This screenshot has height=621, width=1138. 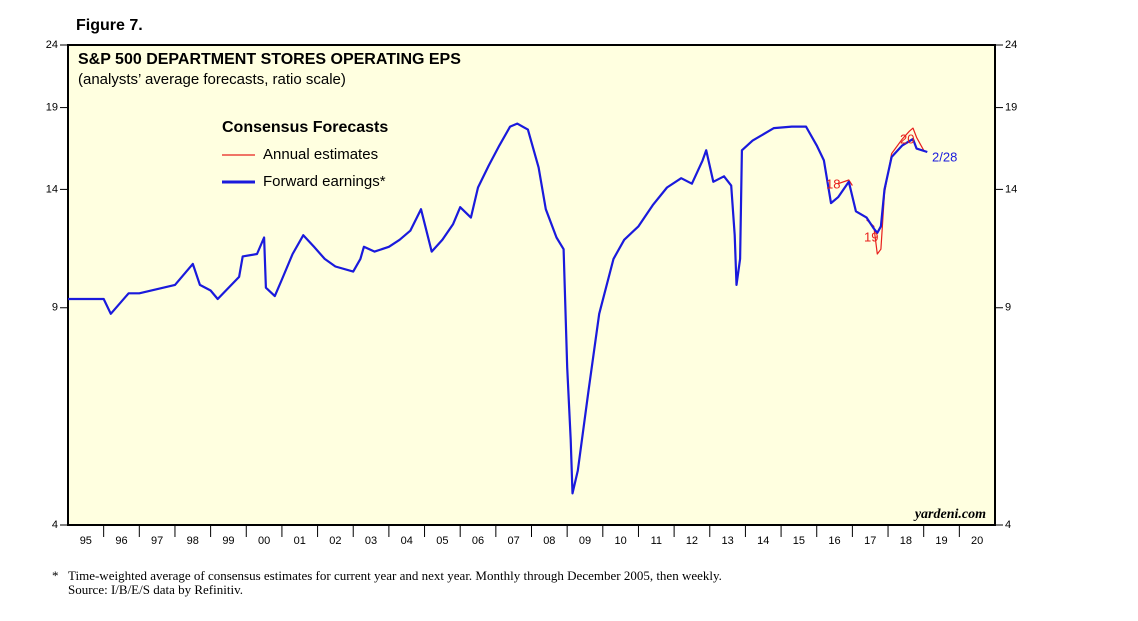 What do you see at coordinates (549, 541) in the screenshot?
I see `x-tick-label: 08` at bounding box center [549, 541].